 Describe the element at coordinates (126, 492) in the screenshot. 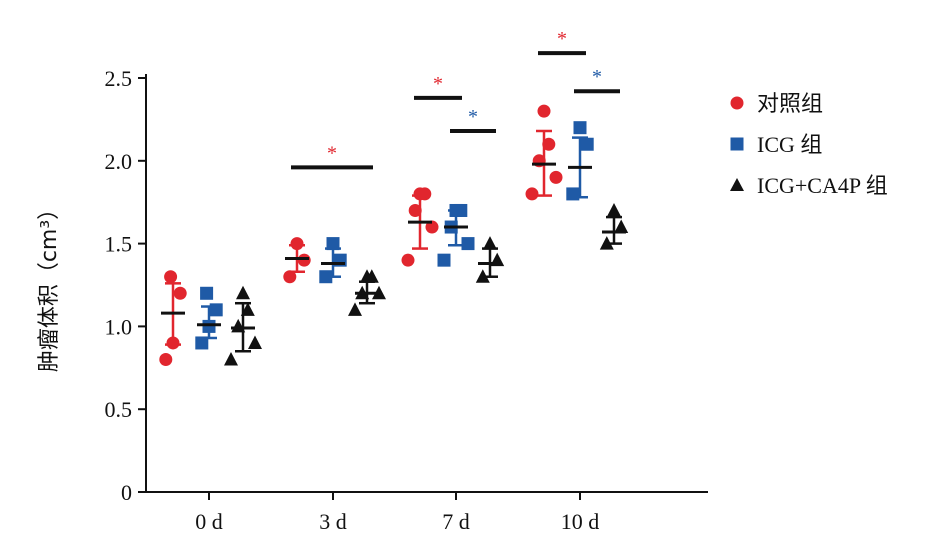

I see `y-tick-label: 0` at that location.